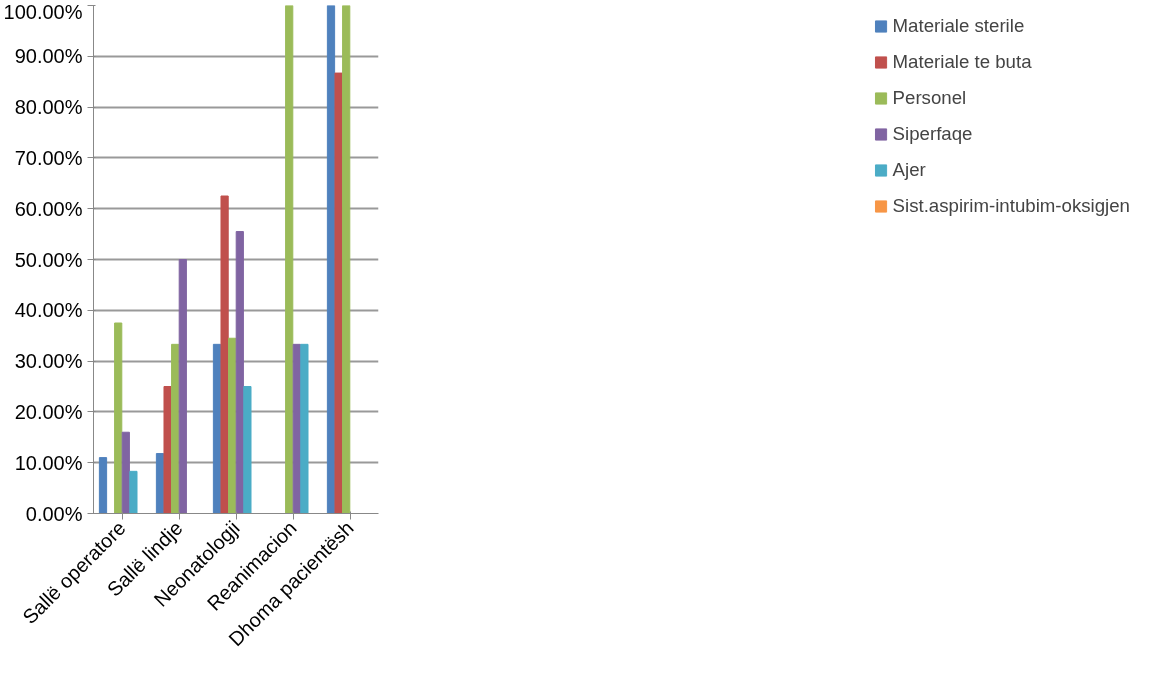 The width and height of the screenshot is (1154, 673). I want to click on y-tick-label: 50.00%, so click(48, 259).